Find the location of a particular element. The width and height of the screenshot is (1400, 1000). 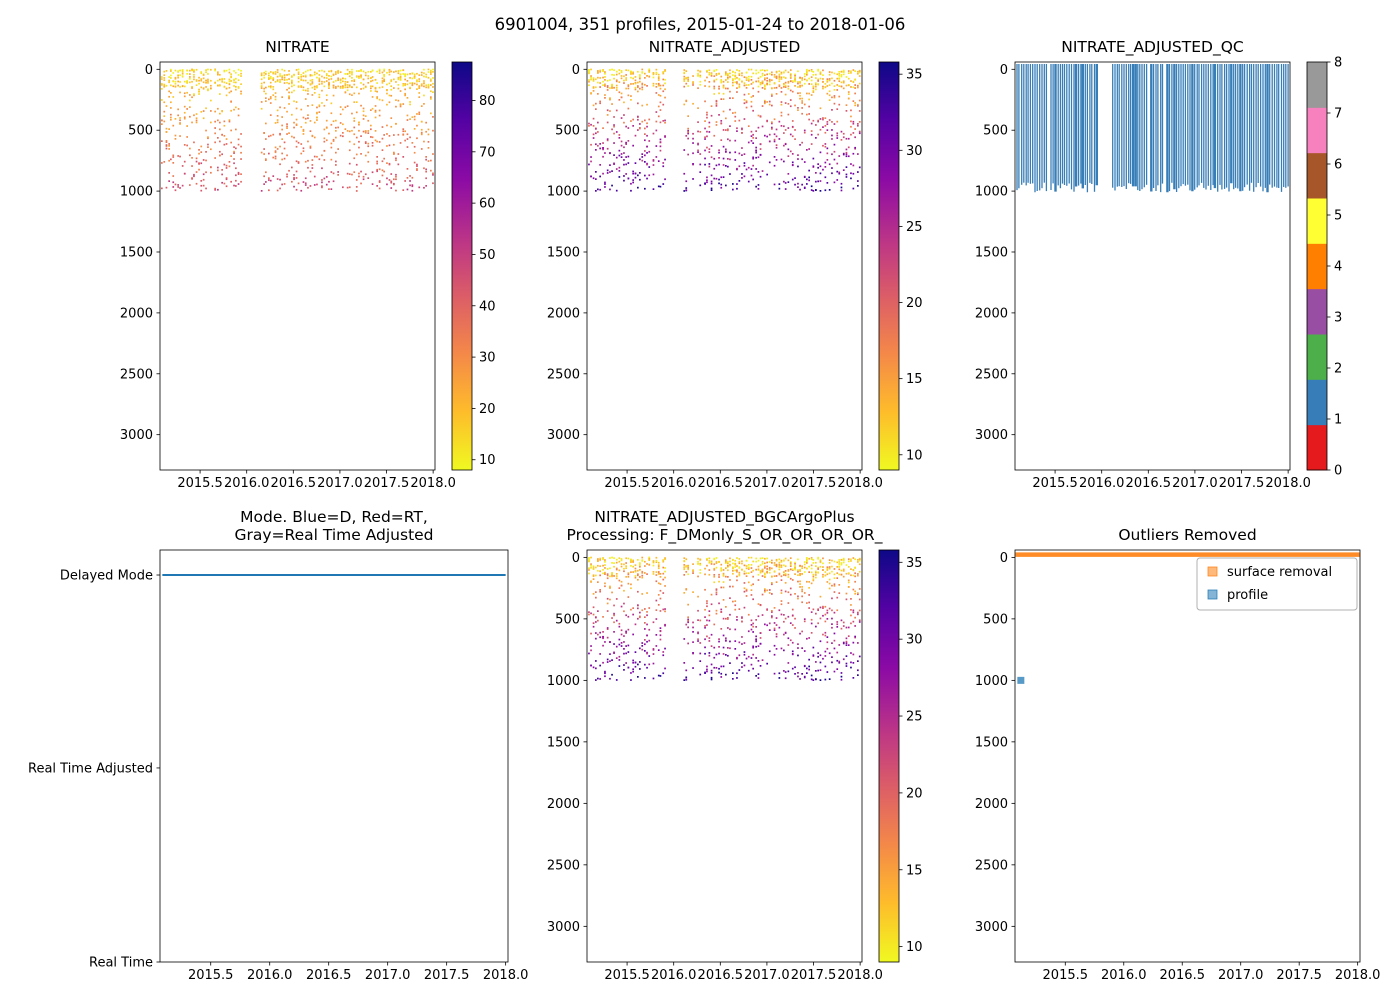

x-tick-label: 2016.5 is located at coordinates (294, 483).